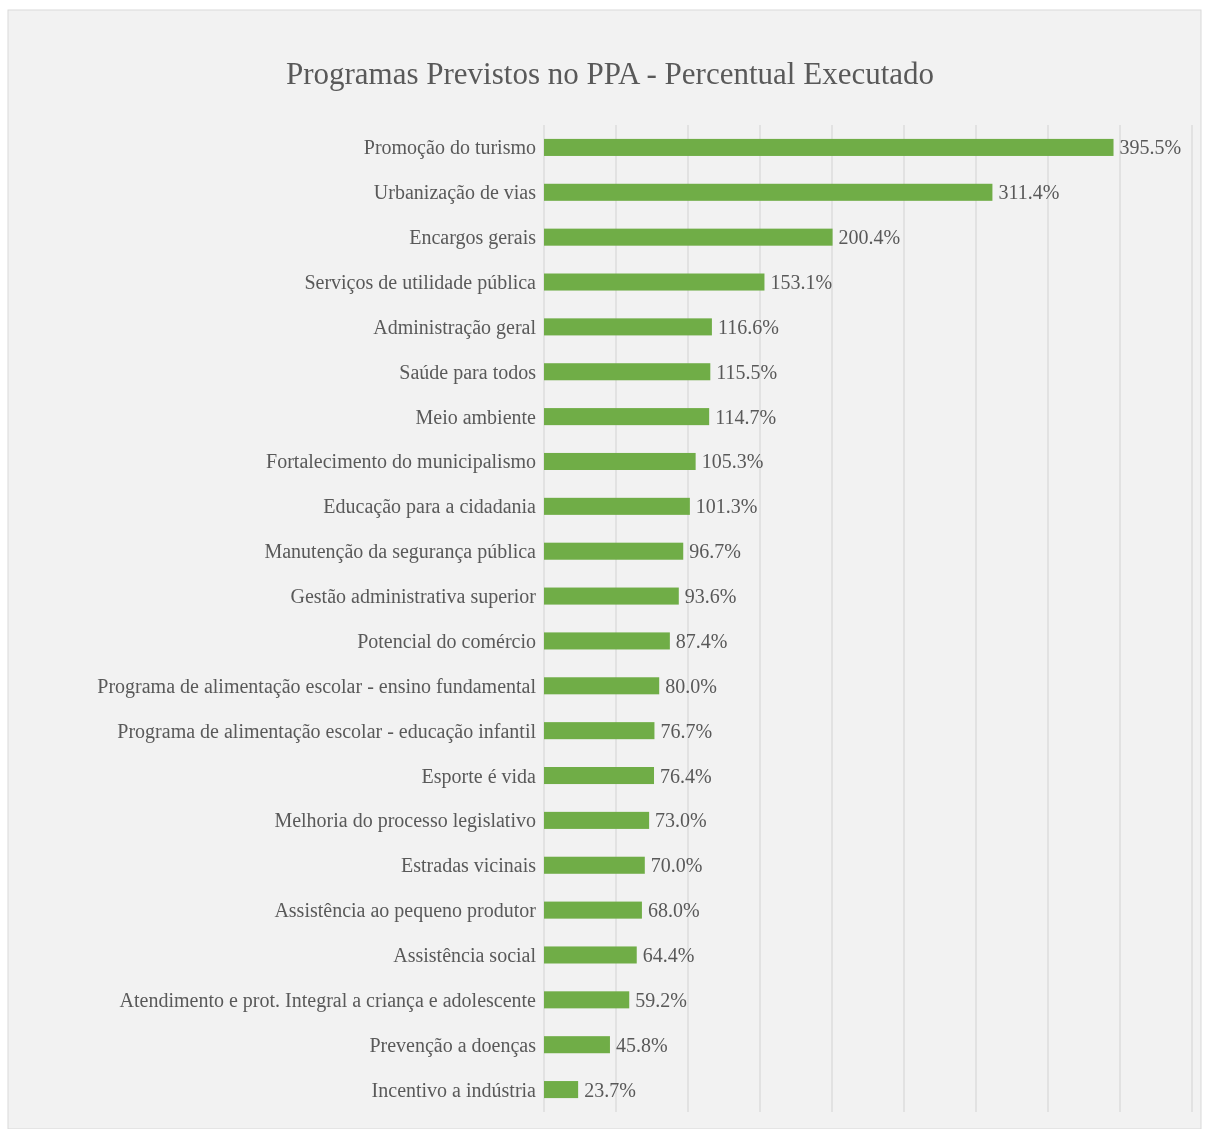  Describe the element at coordinates (747, 371) in the screenshot. I see `data-label: 115.5%` at that location.